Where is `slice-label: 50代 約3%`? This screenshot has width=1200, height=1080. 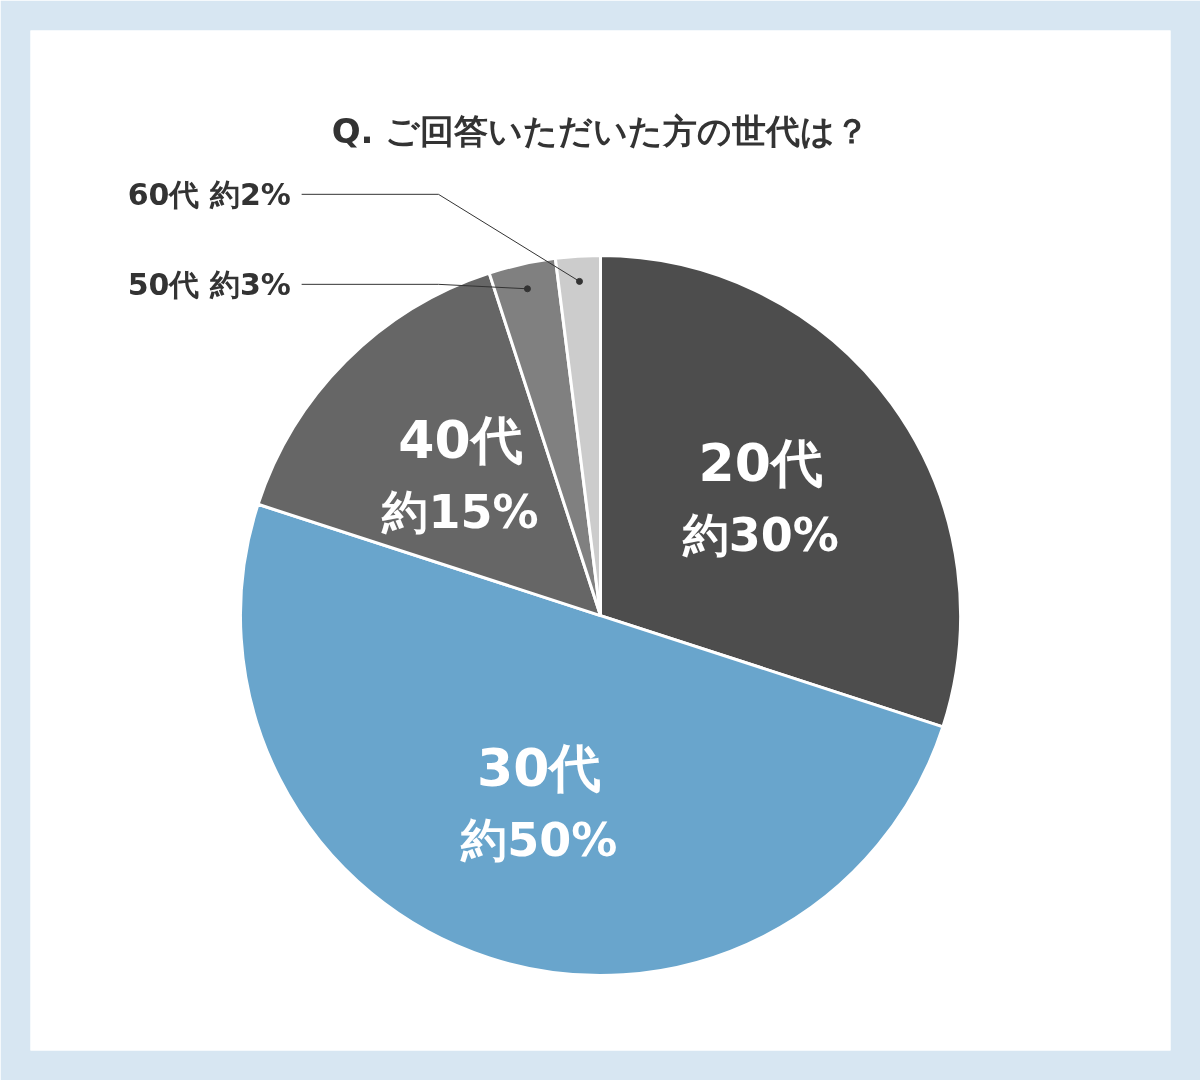 slice-label: 50代 約3% is located at coordinates (209, 284).